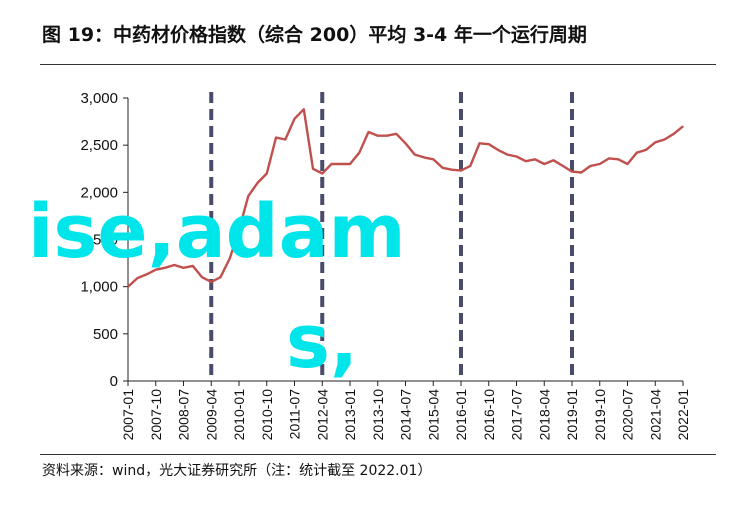  Describe the element at coordinates (461, 415) in the screenshot. I see `x-tick-label: 2016-01` at that location.